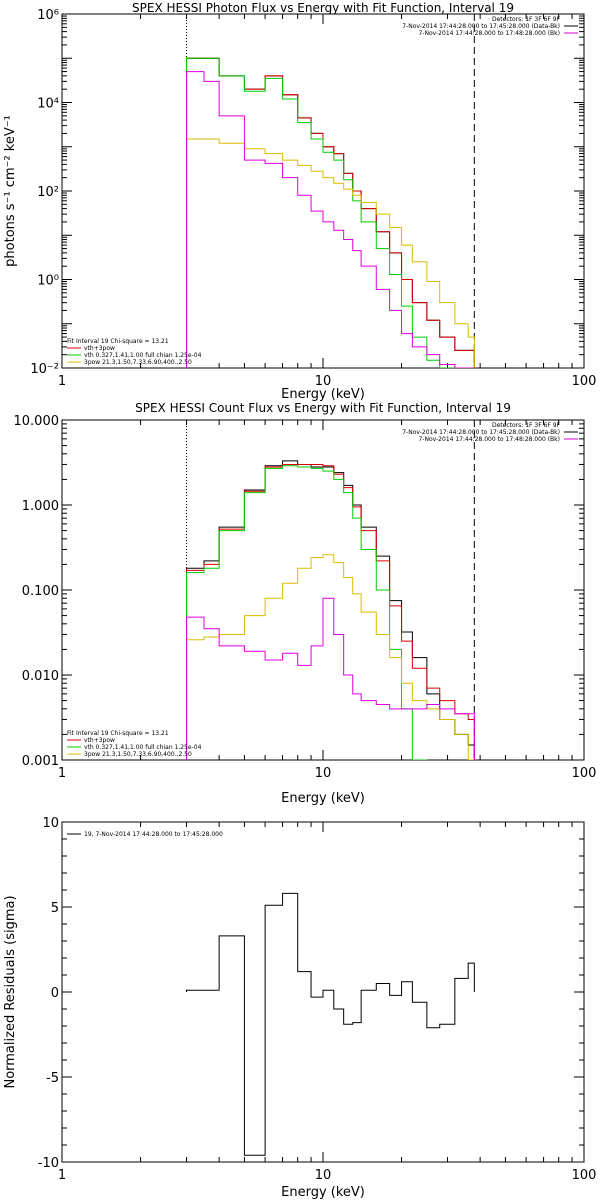 This screenshot has height=1200, width=600. Describe the element at coordinates (48, 15) in the screenshot. I see `y-tick-label: 10⁶` at that location.